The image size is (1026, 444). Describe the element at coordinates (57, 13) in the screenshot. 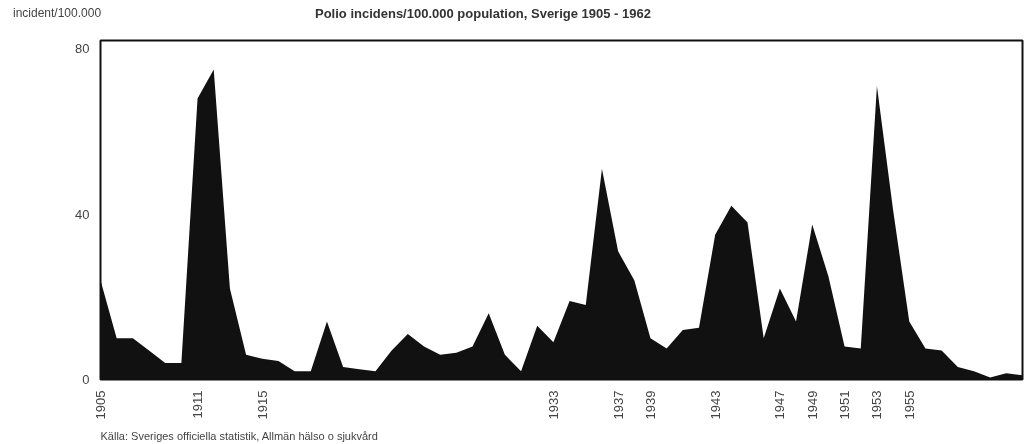

I see `y-axis-title: incident/100.000` at that location.